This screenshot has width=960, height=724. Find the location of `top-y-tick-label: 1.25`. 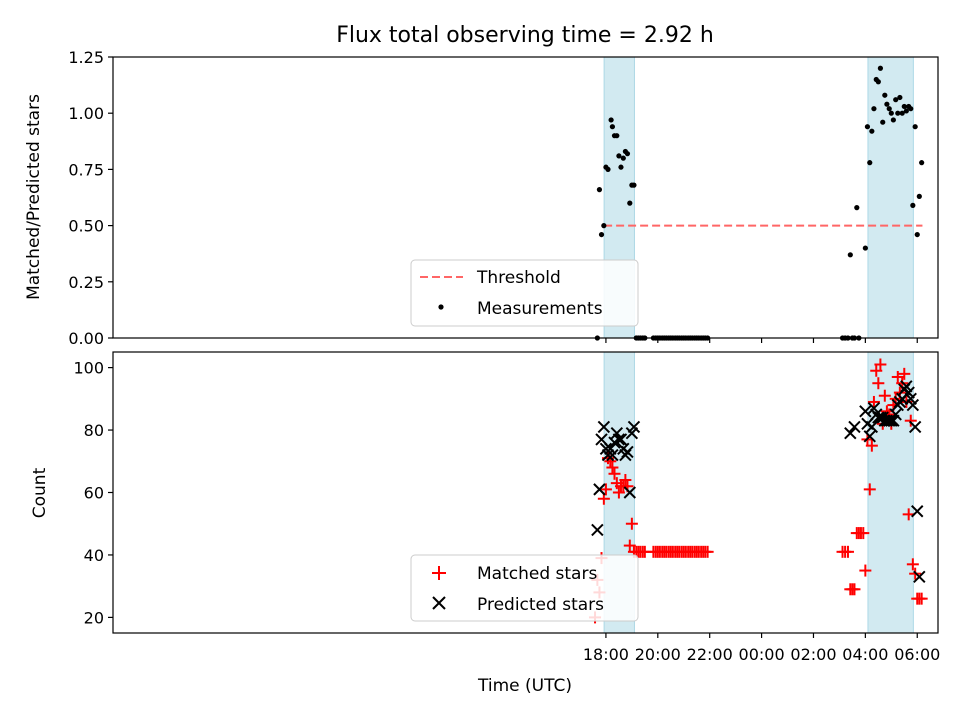

top-y-tick-label: 1.25 is located at coordinates (86, 57).